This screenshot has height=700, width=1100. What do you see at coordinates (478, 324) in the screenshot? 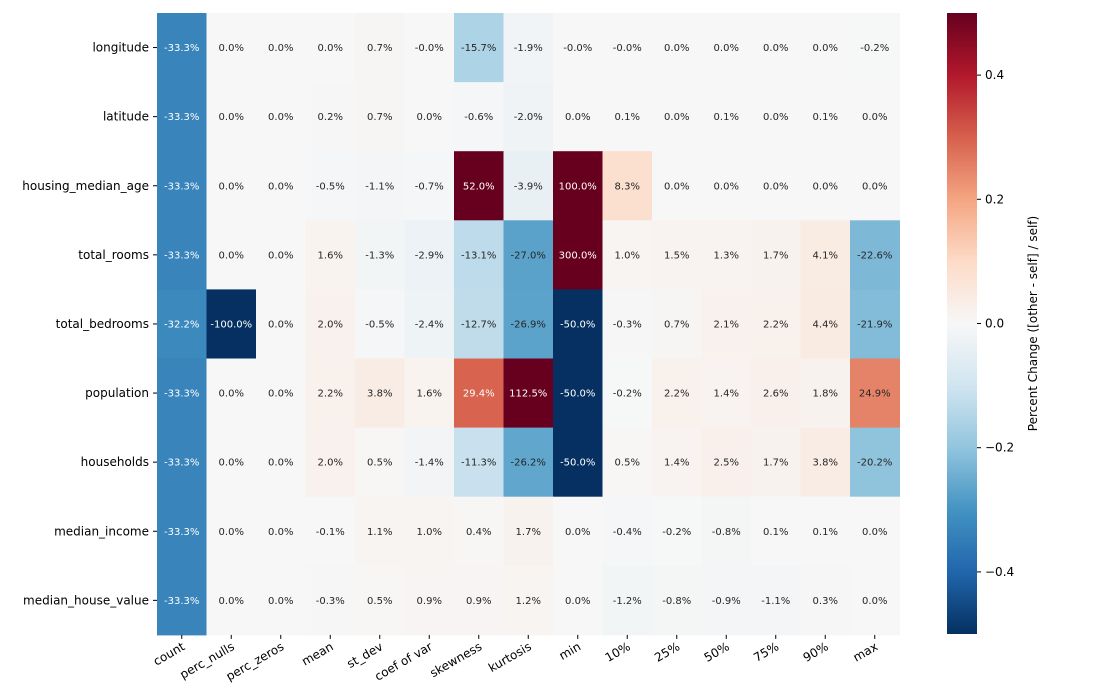
I see `cell-annotation: -12.7%` at bounding box center [478, 324].